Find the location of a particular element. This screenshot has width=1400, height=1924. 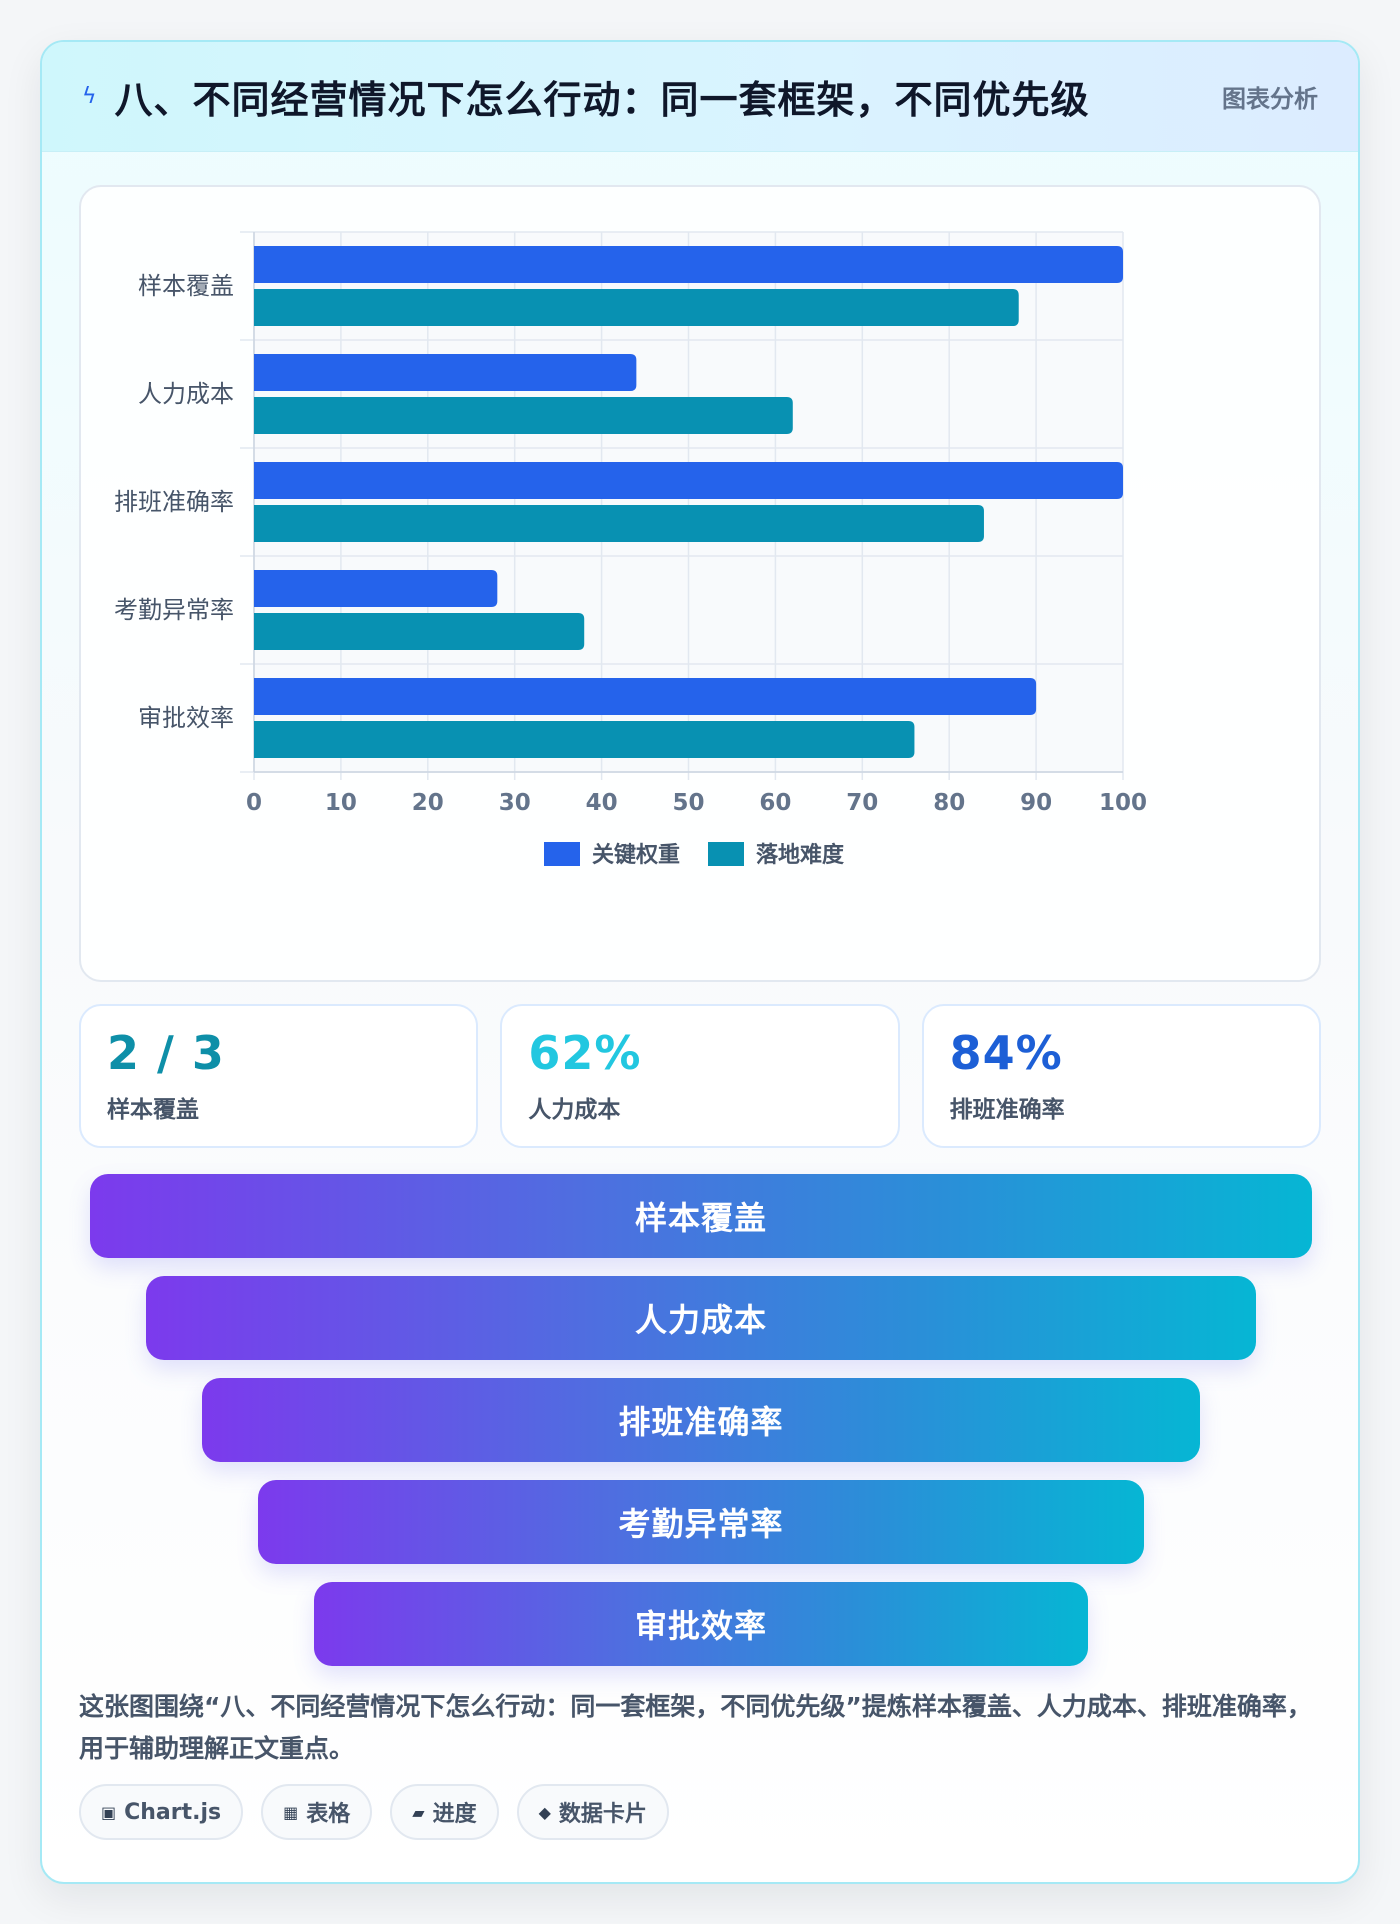

page-title: 八、不同经营情况下怎么行动：同一套框架，不同优先级 is located at coordinates (602, 100).